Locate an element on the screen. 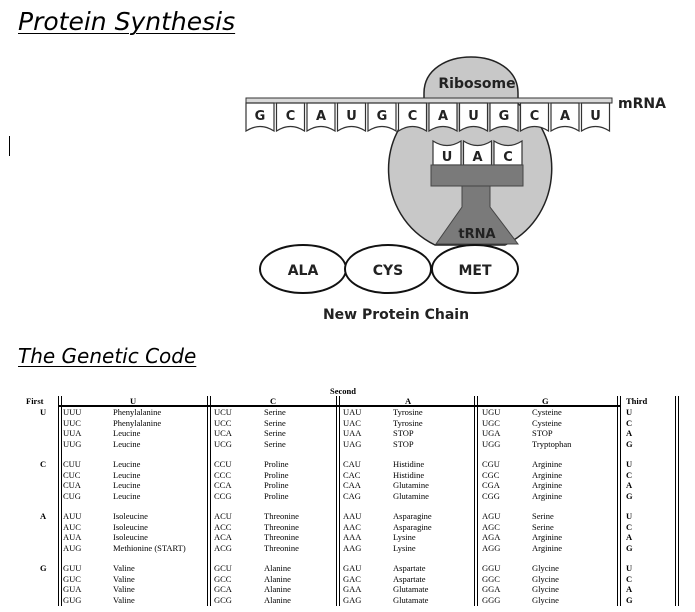 The width and height of the screenshot is (695, 612). codon: UUC is located at coordinates (72, 422).